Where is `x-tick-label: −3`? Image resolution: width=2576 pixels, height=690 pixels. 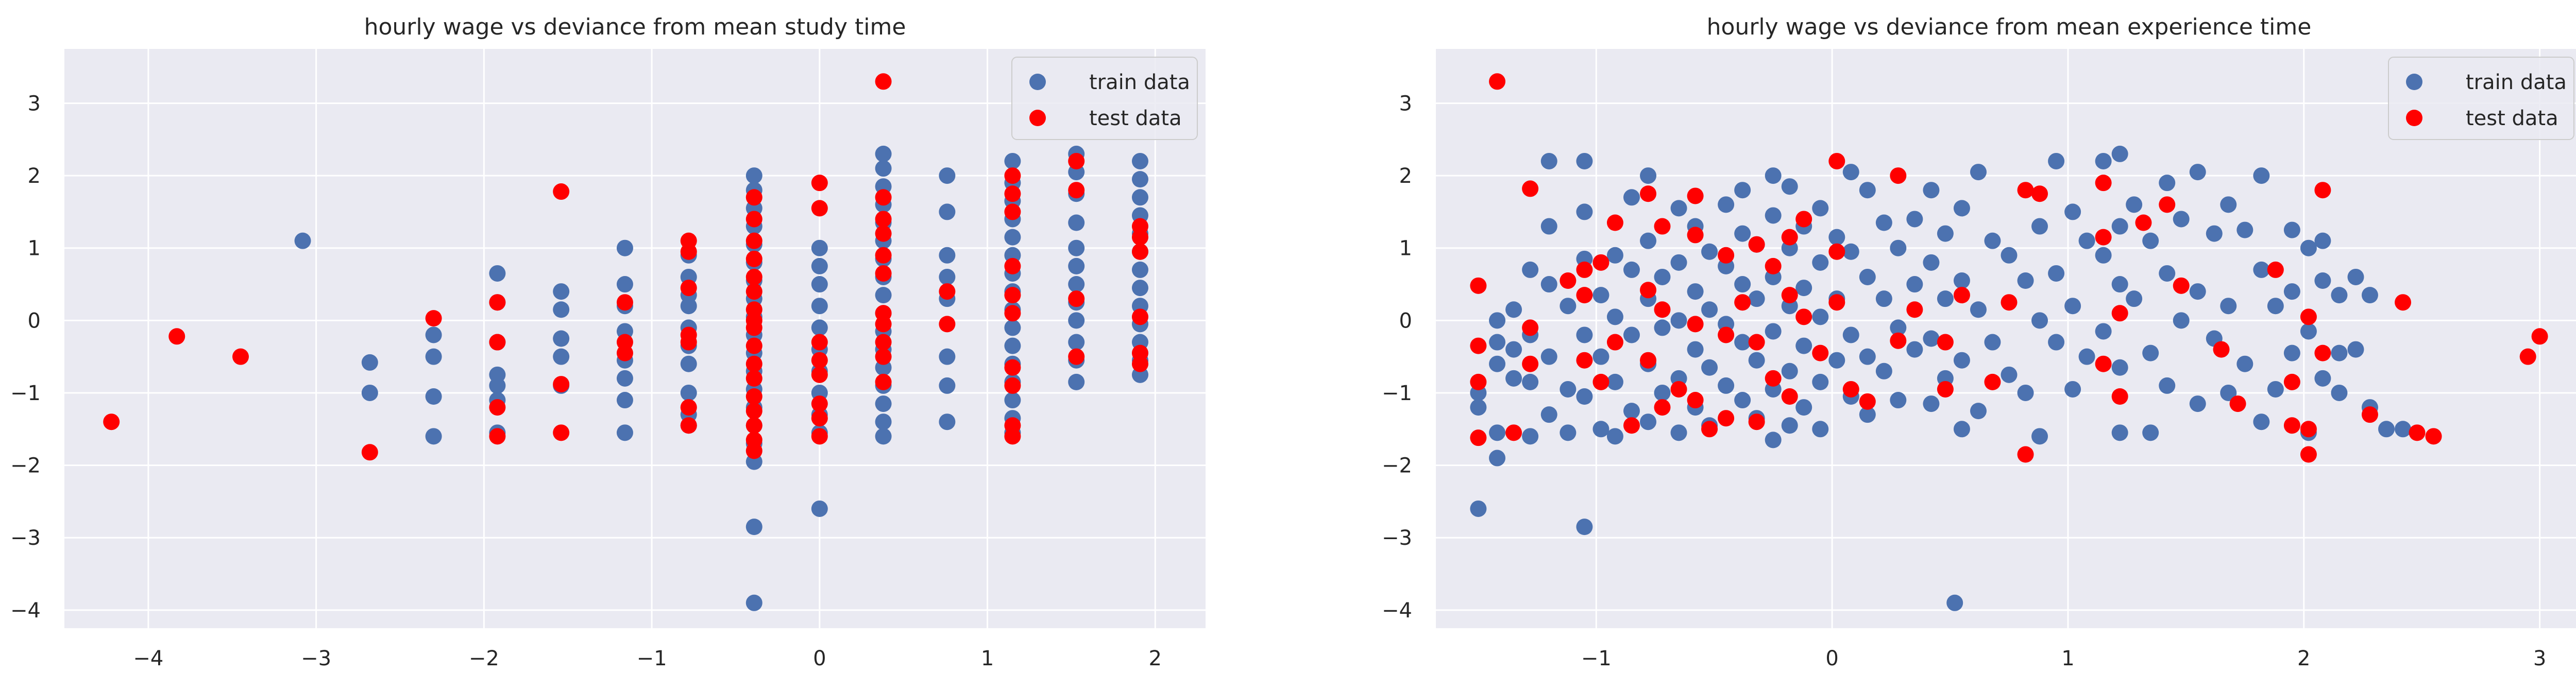 x-tick-label: −3 is located at coordinates (316, 659).